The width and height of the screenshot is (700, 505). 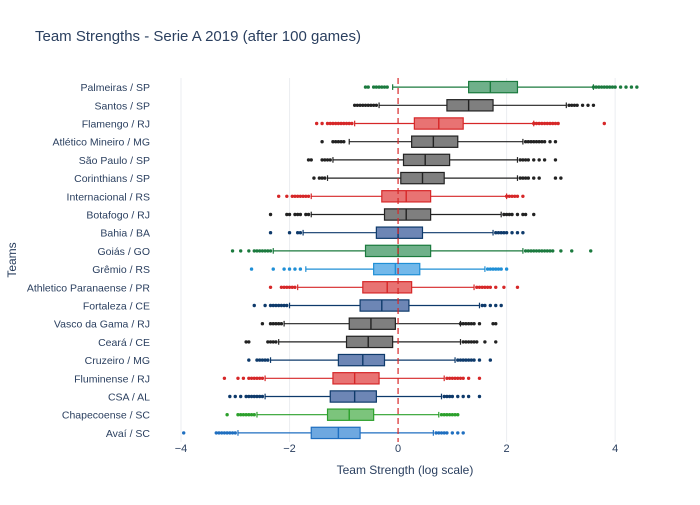 What do you see at coordinates (615, 449) in the screenshot?
I see `x-tick-label: 4` at bounding box center [615, 449].